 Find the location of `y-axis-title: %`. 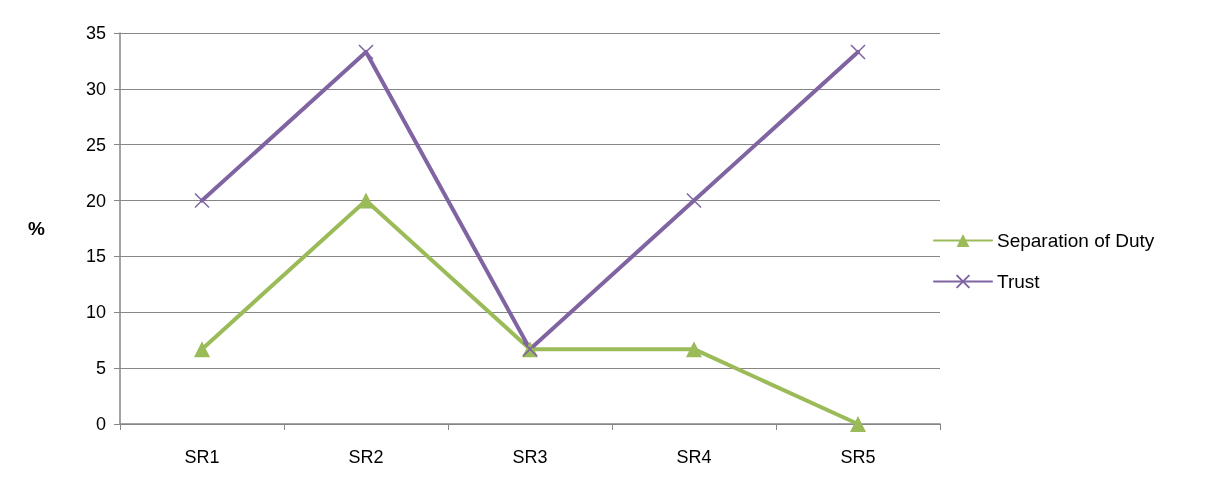

y-axis-title: % is located at coordinates (37, 228).